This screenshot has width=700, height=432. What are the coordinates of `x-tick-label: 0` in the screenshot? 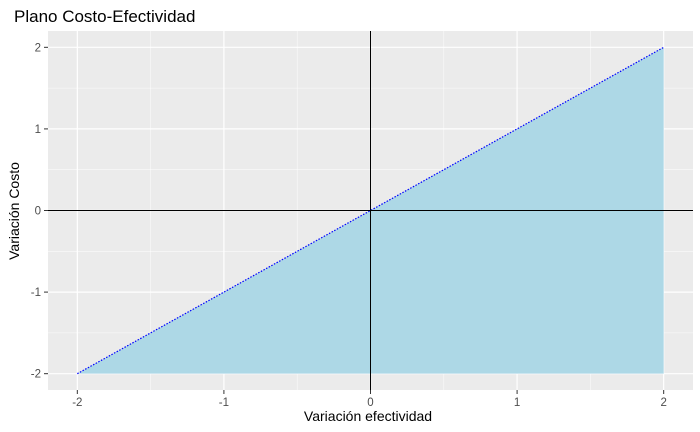 It's located at (370, 403).